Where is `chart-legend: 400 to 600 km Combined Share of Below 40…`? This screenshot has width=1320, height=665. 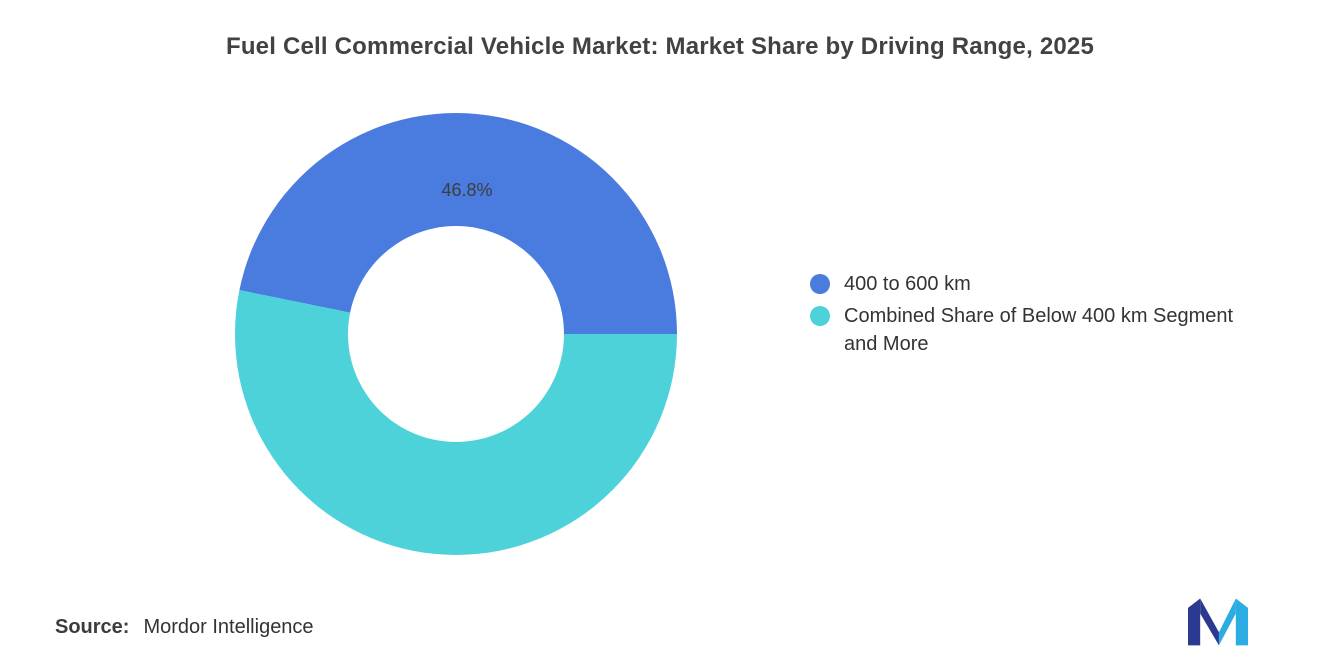 chart-legend: 400 to 600 km Combined Share of Below 40… is located at coordinates (1027, 316).